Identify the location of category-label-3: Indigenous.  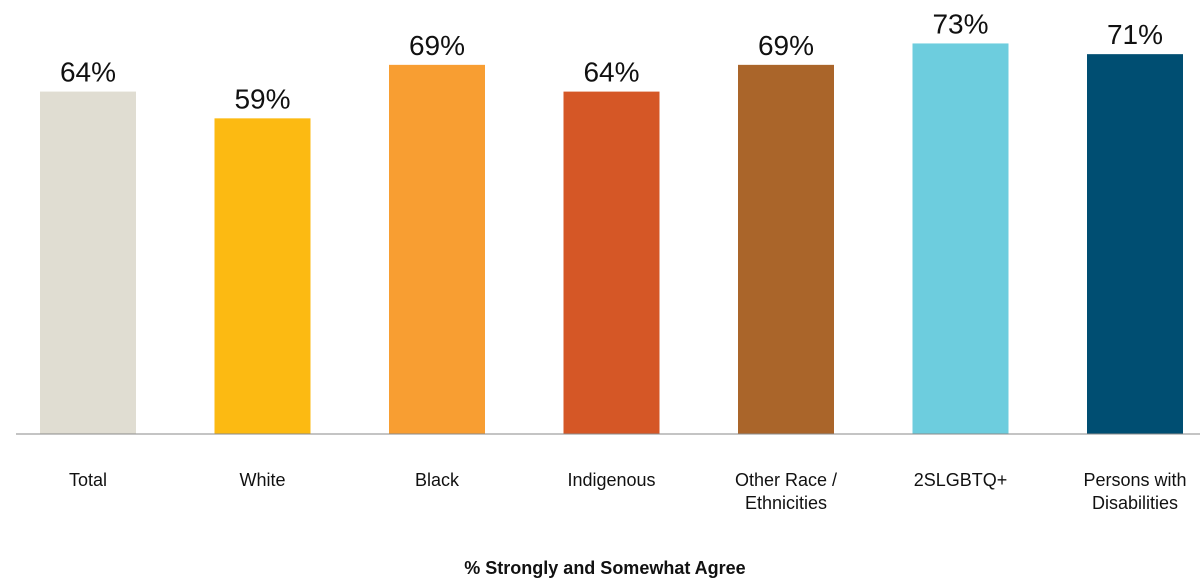
(611, 480).